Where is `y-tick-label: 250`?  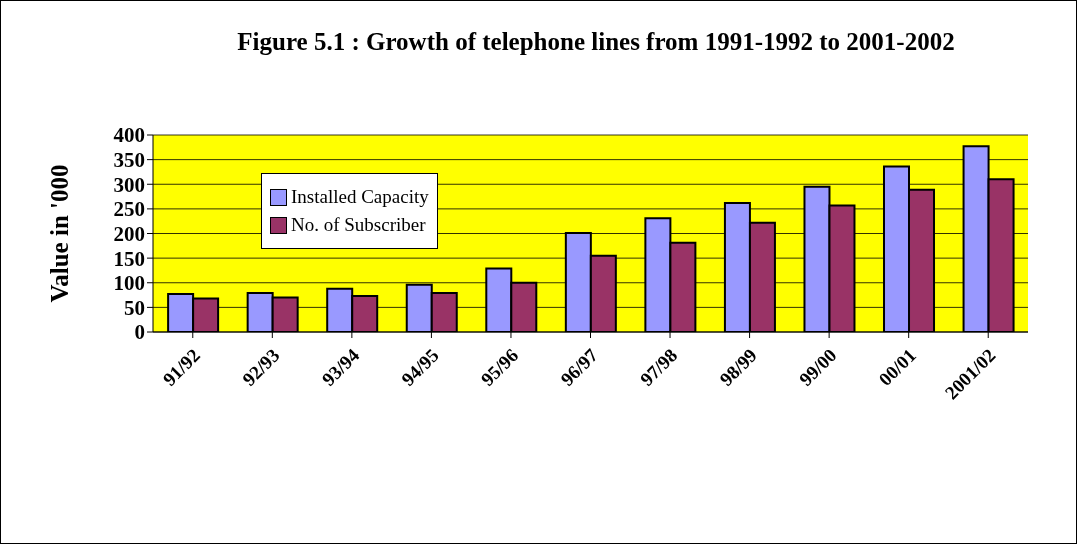 y-tick-label: 250 is located at coordinates (129, 209).